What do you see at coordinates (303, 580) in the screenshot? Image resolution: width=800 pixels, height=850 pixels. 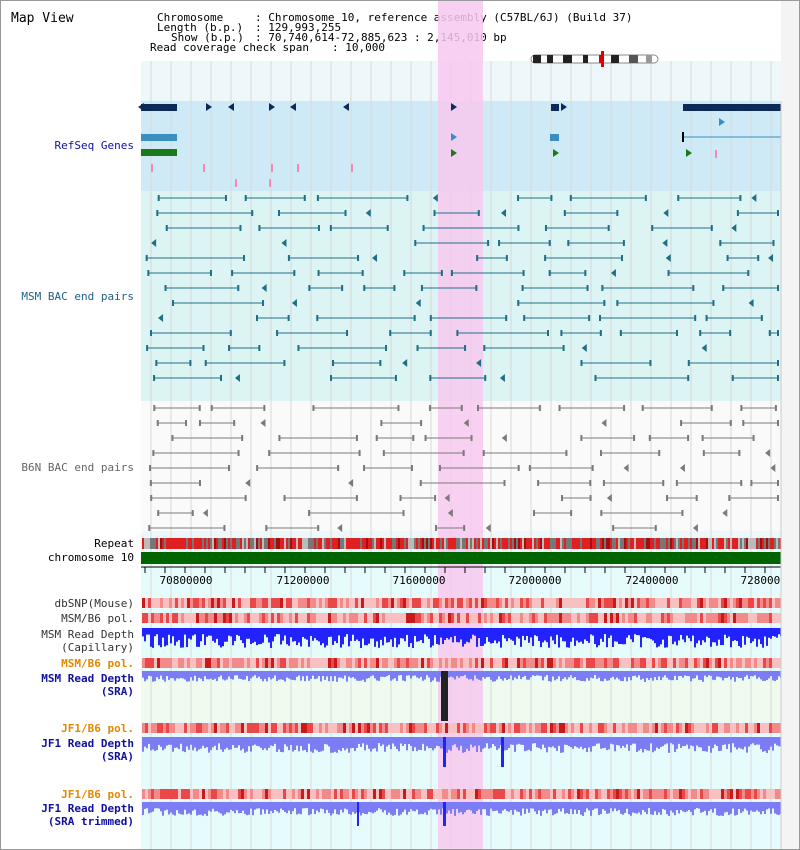 I see `axis-tick-label-1: 71200000` at bounding box center [303, 580].